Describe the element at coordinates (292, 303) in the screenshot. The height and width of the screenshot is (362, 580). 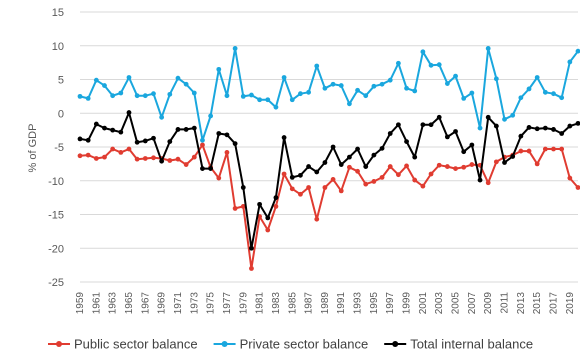
I see `x-tick-label: 1985` at that location.